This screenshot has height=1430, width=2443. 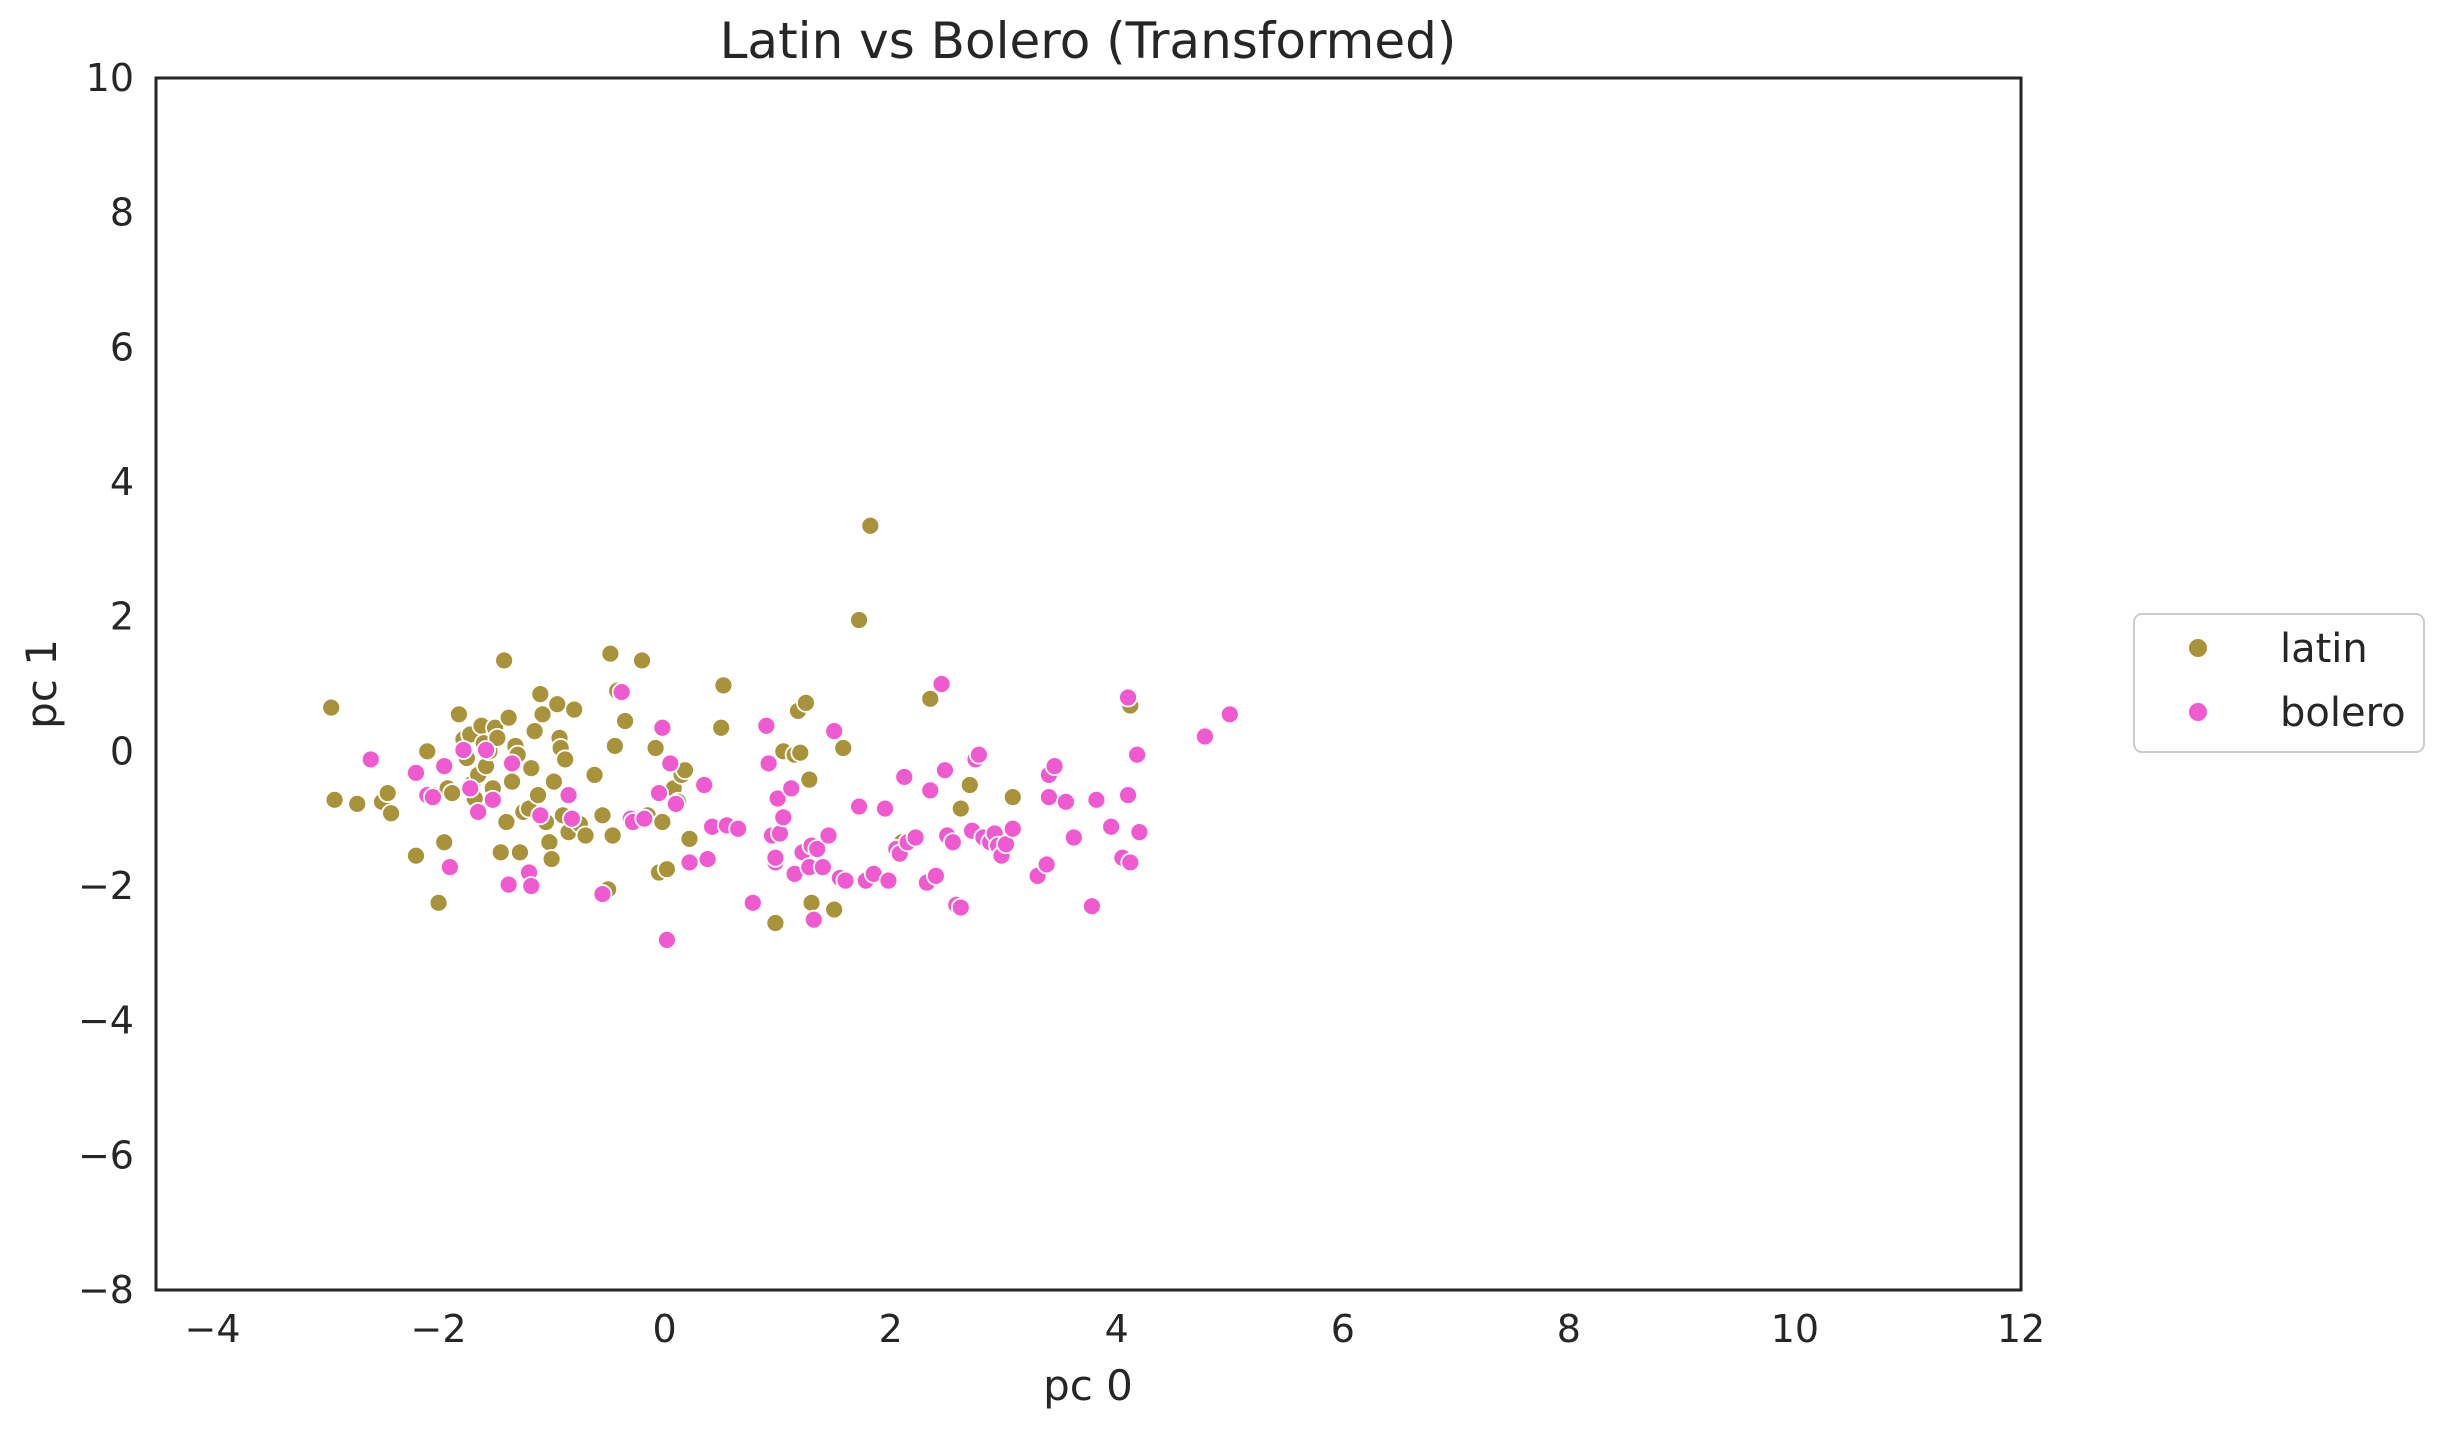 What do you see at coordinates (1795, 1329) in the screenshot?
I see `x-tick-label: 10` at bounding box center [1795, 1329].